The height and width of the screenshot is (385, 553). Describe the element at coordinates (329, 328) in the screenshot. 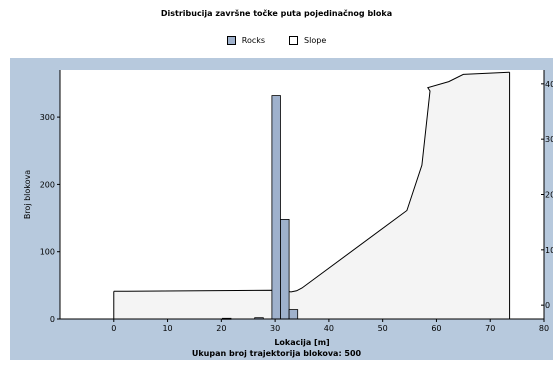

I see `x-tick-label-4: 40` at that location.